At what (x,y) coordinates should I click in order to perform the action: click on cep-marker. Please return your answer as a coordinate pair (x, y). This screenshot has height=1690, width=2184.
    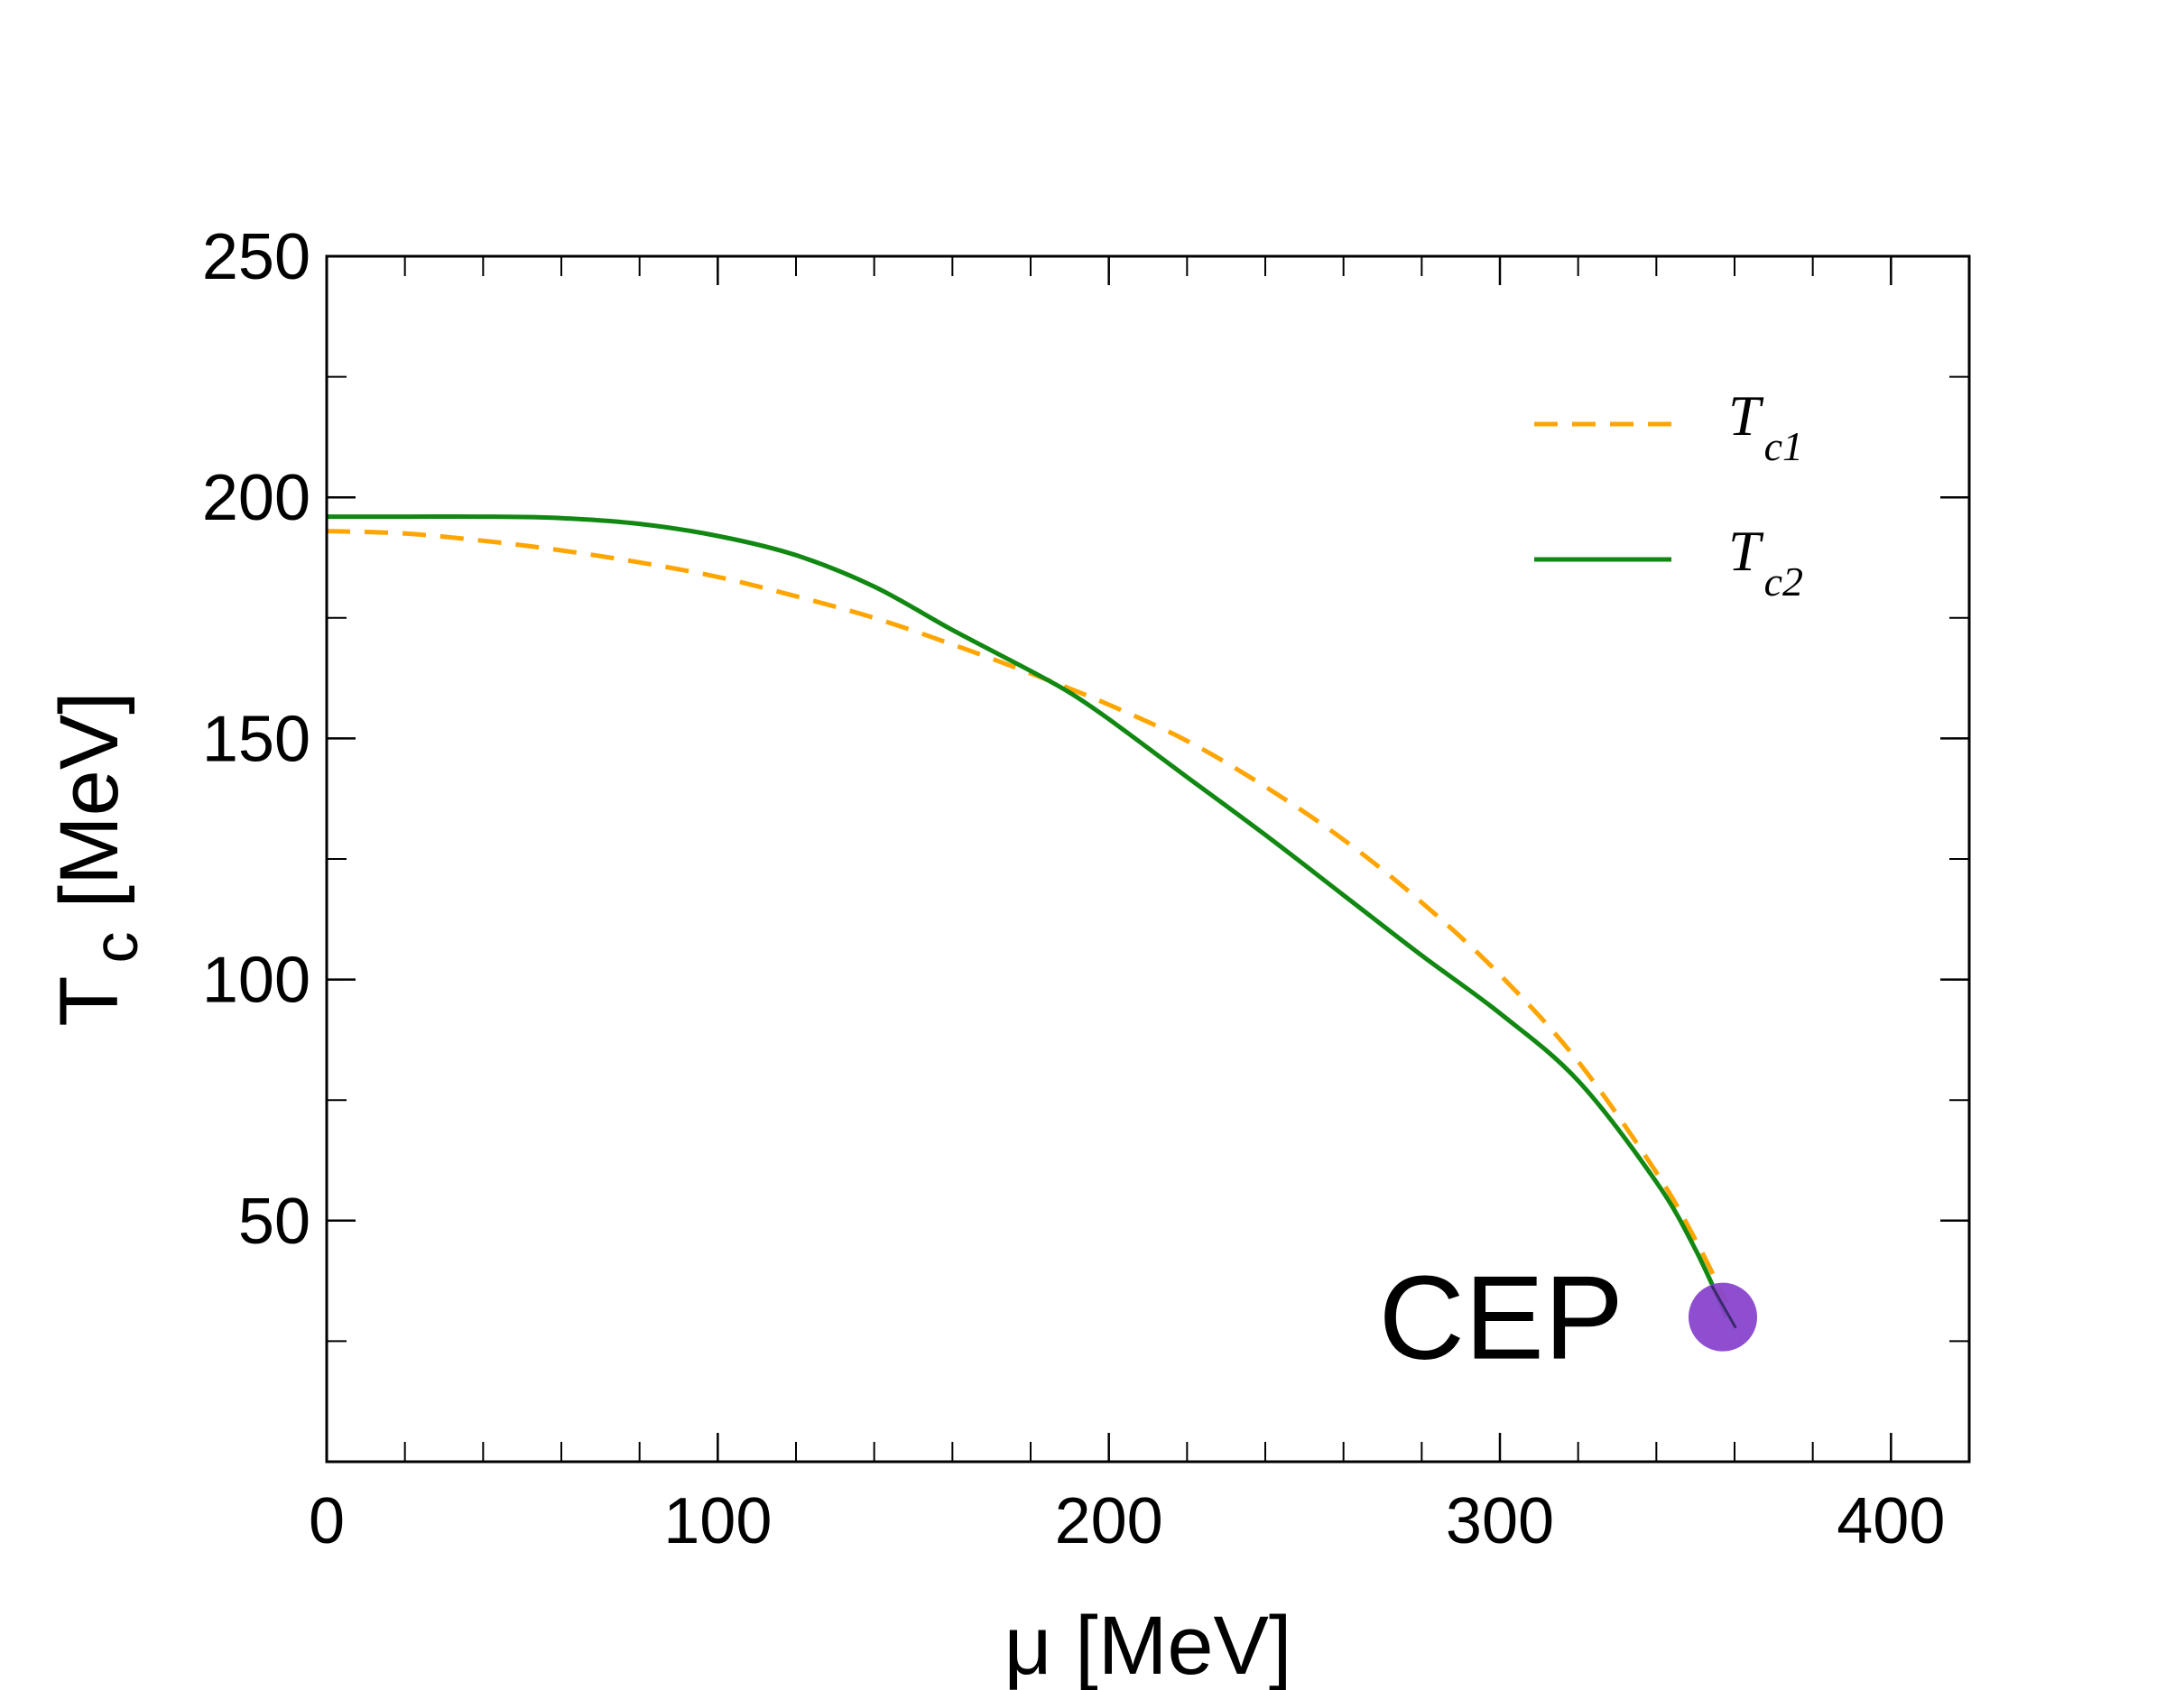
    Looking at the image, I should click on (1723, 1317).